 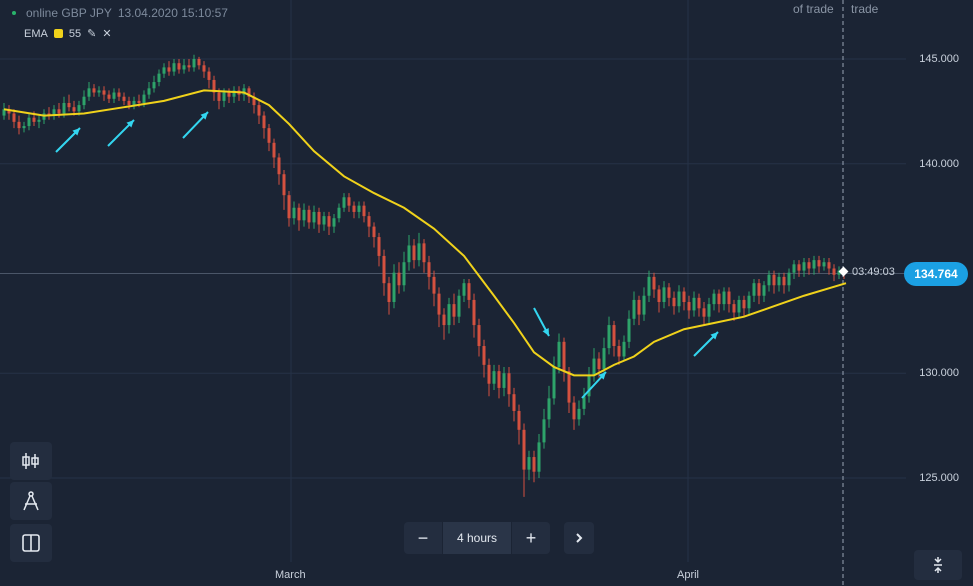 What do you see at coordinates (477, 538) in the screenshot?
I see `timeframe-label: 4 hours` at bounding box center [477, 538].